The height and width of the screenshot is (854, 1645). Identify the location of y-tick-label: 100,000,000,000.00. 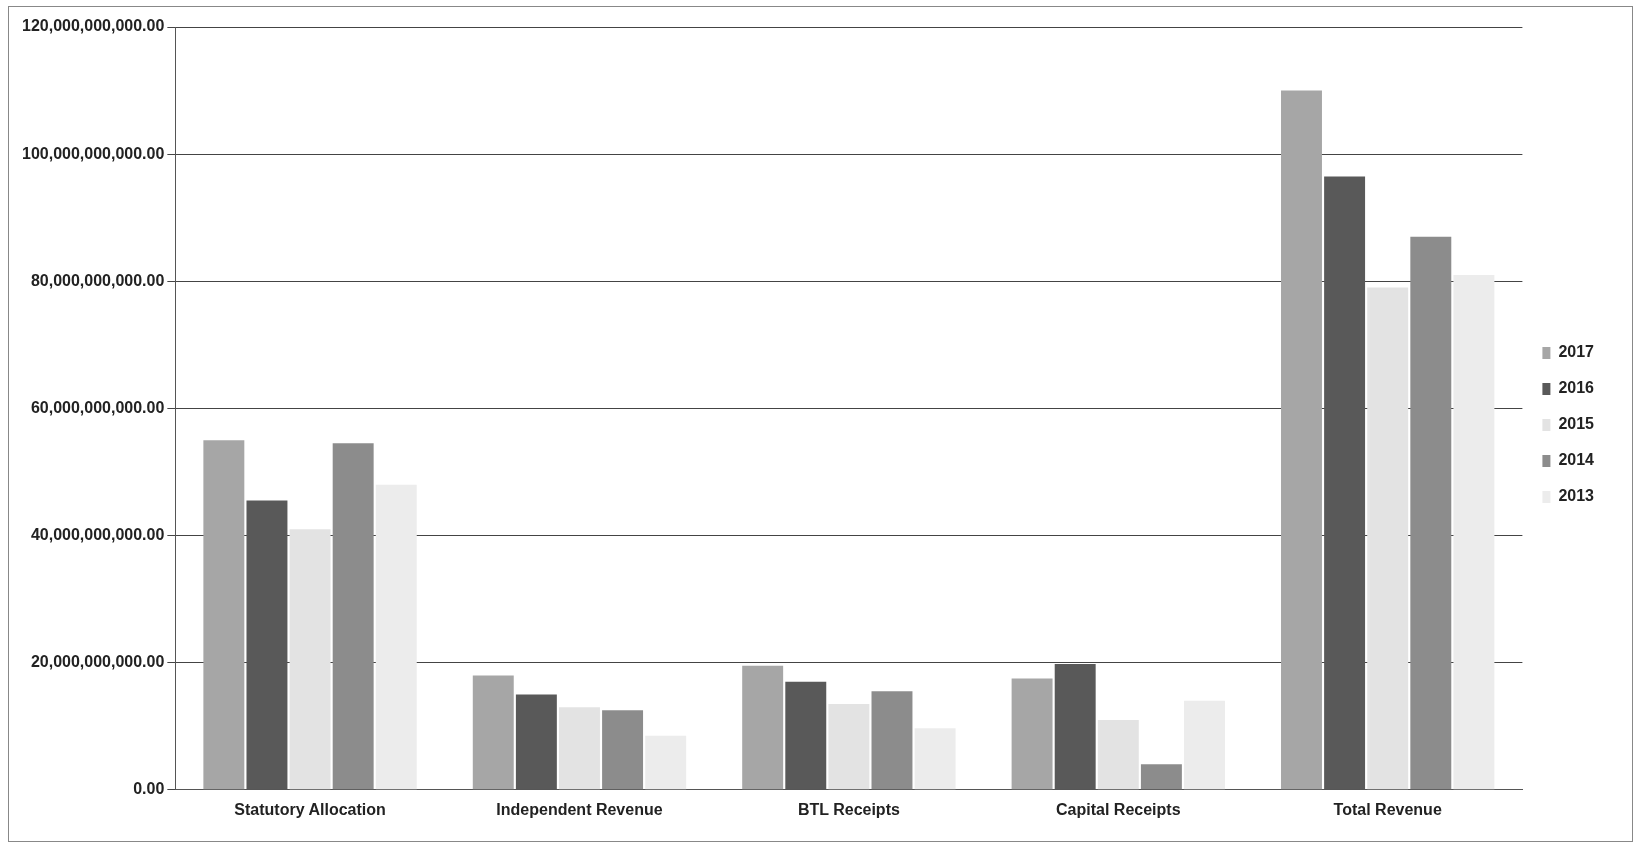
(93, 153).